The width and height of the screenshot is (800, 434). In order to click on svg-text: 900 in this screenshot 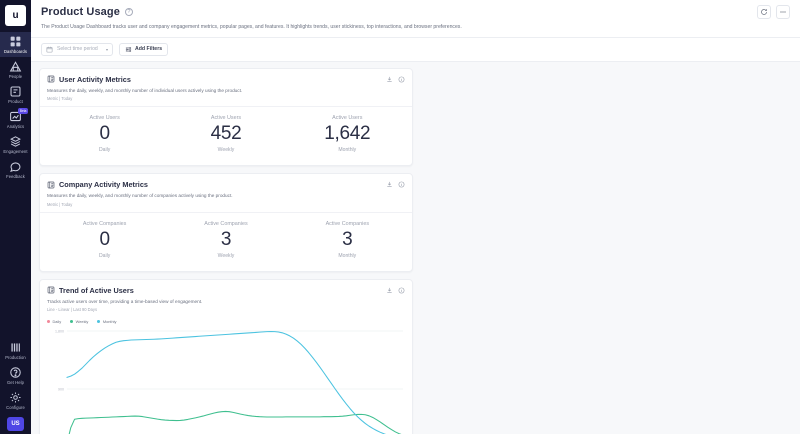, I will do `click(61, 390)`.